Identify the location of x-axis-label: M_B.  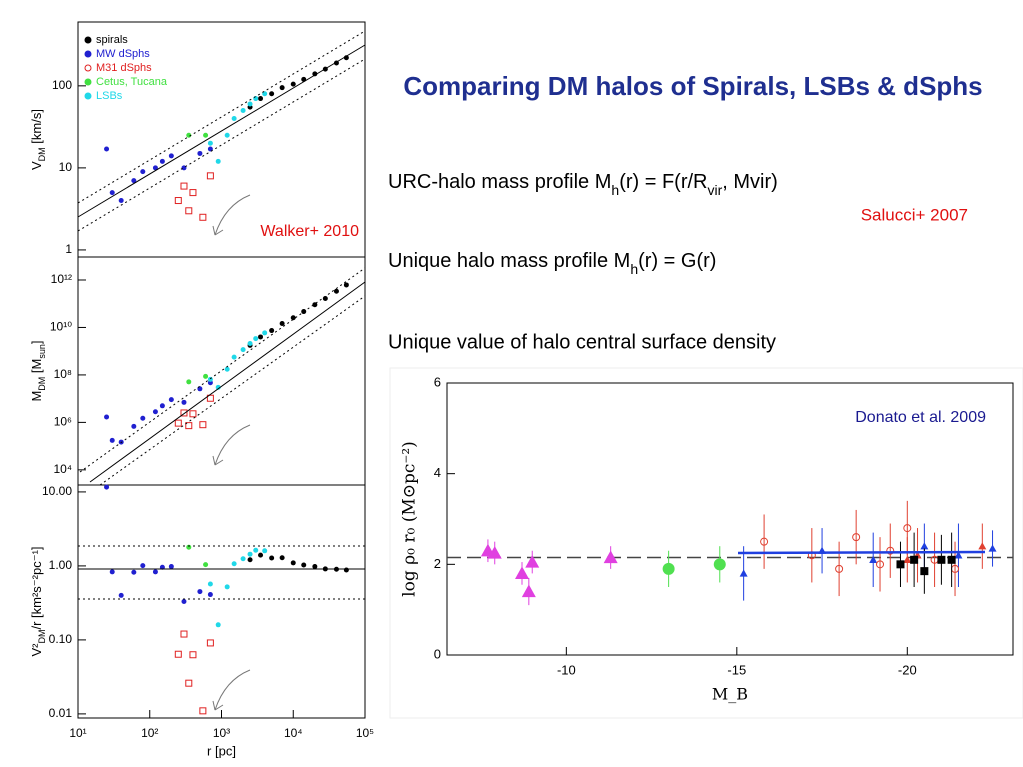
(730, 694).